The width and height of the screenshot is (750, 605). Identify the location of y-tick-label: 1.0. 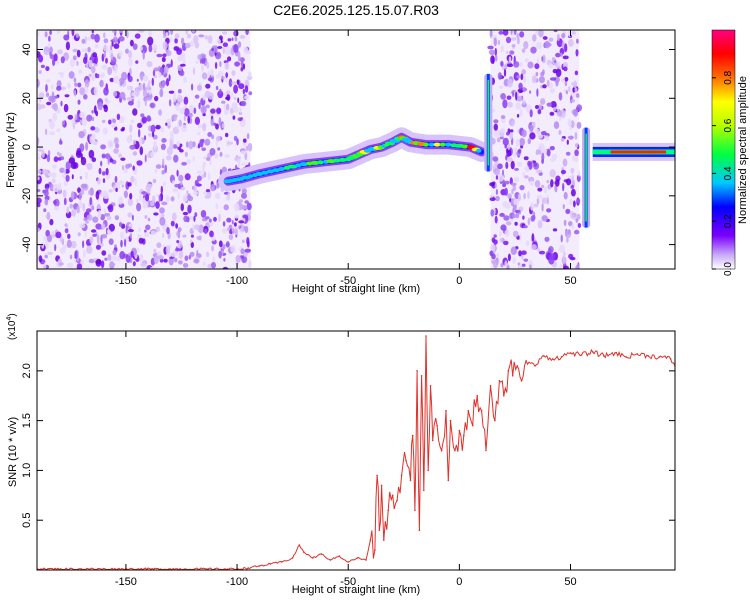
(27, 470).